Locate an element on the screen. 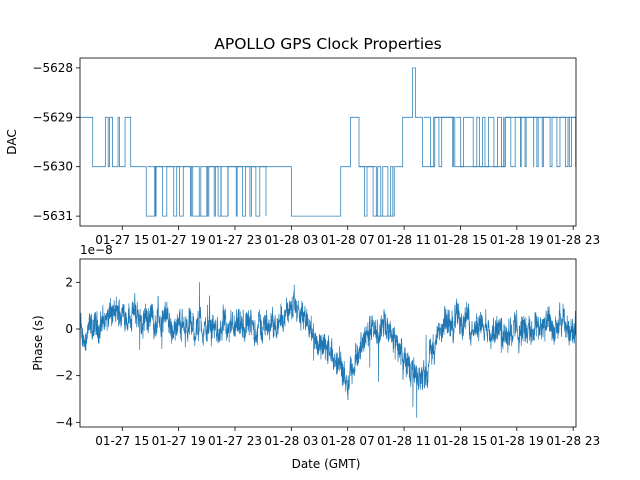 This screenshot has width=640, height=480. dac-x-tick-label: 01-27 23 is located at coordinates (235, 240).